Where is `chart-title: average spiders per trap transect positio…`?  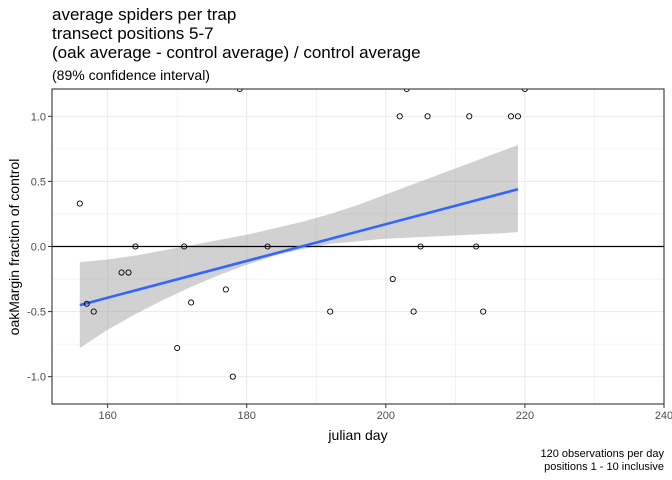 chart-title: average spiders per trap transect positio… is located at coordinates (236, 33).